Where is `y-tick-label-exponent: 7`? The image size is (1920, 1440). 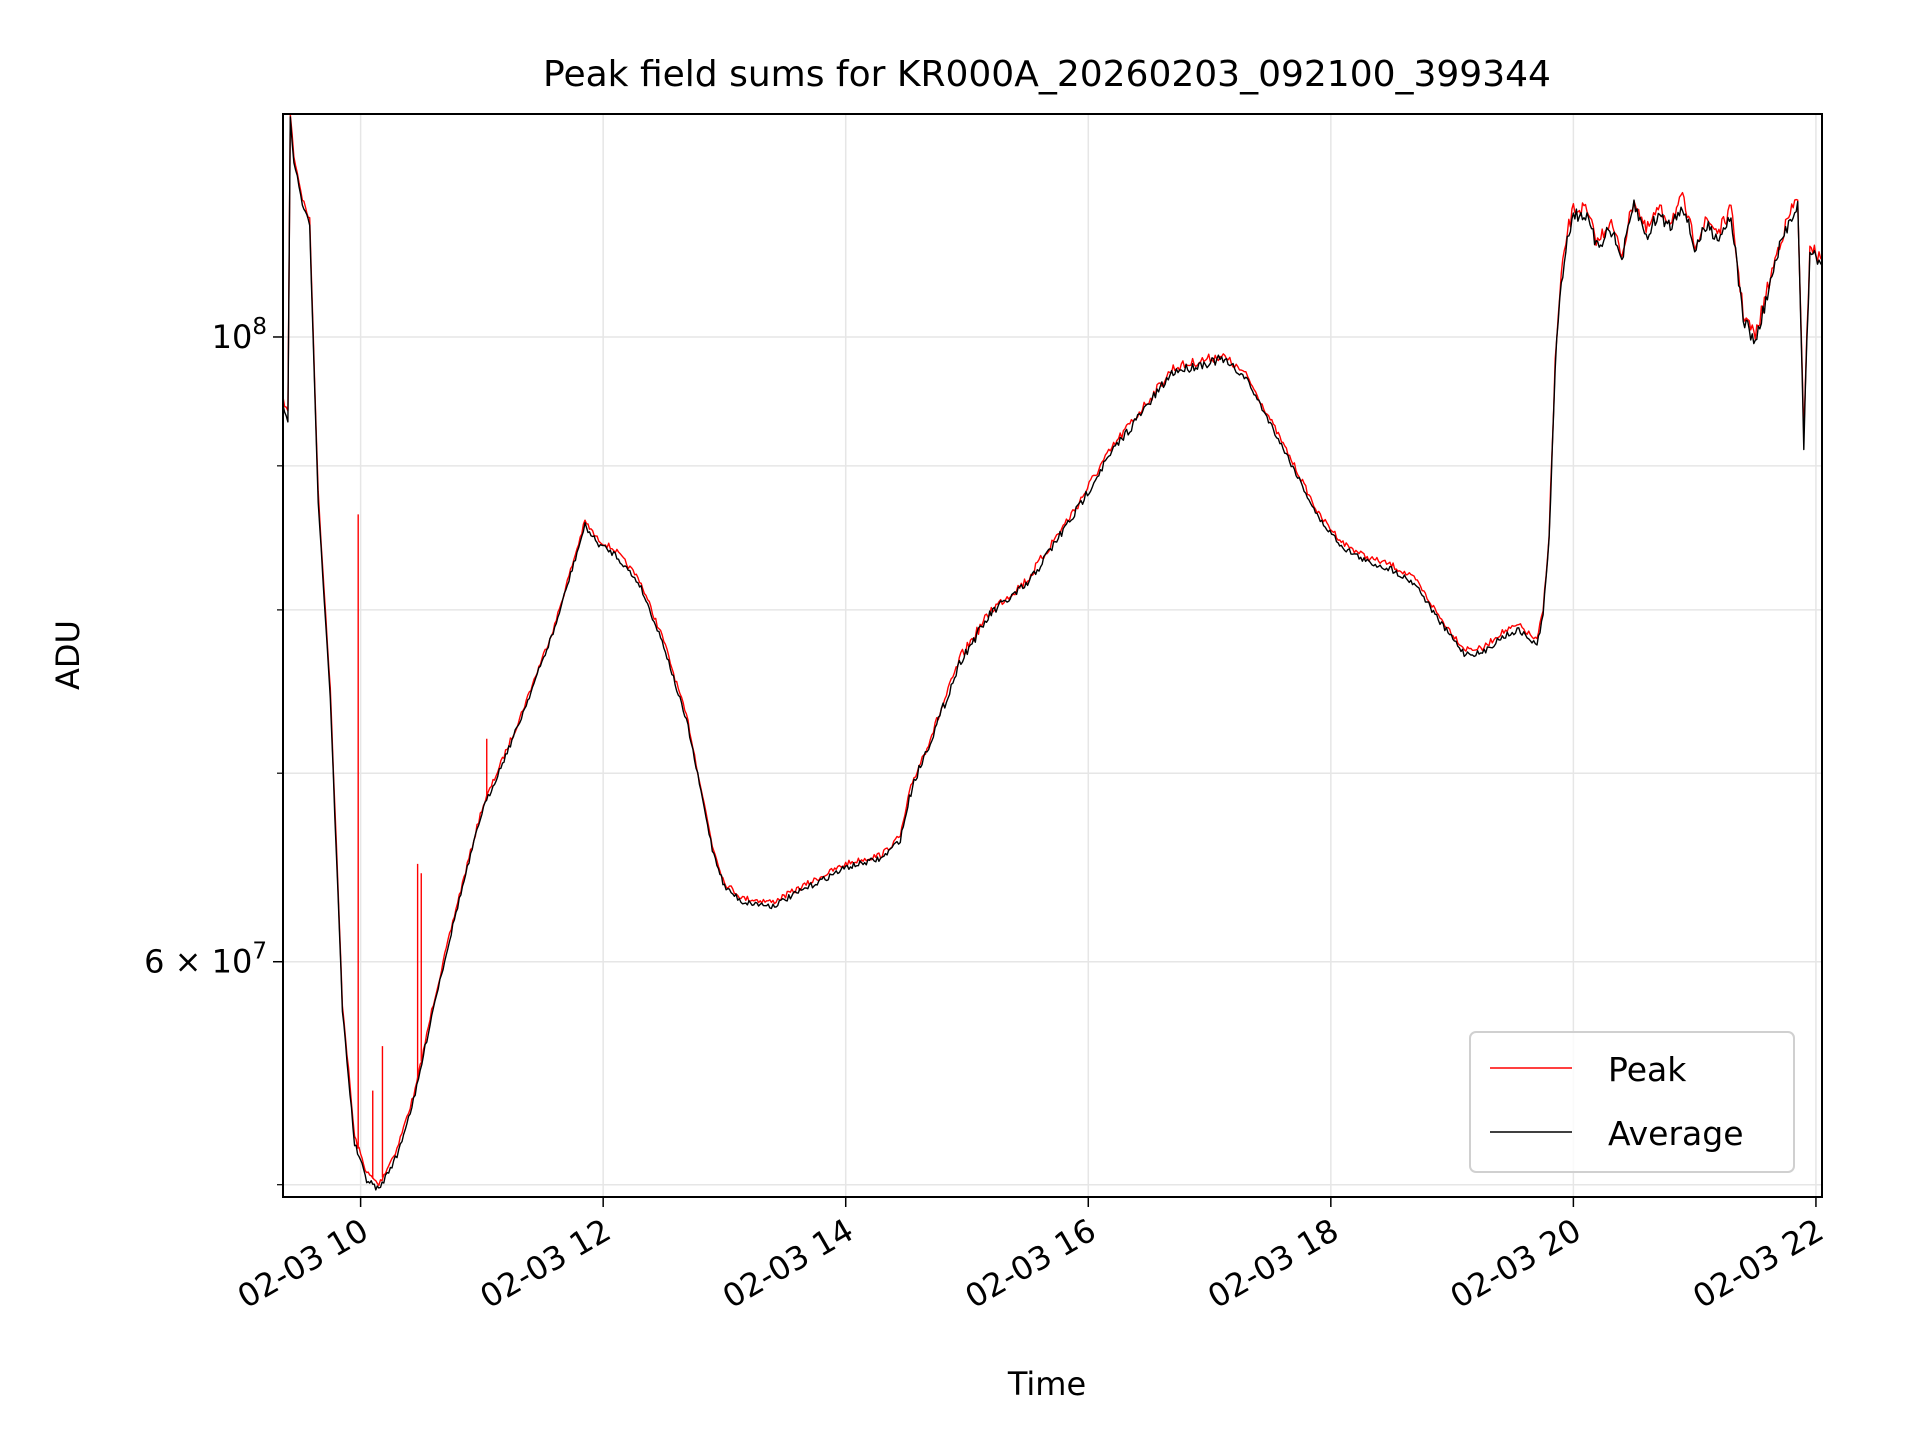
y-tick-label-exponent: 7 is located at coordinates (259, 952).